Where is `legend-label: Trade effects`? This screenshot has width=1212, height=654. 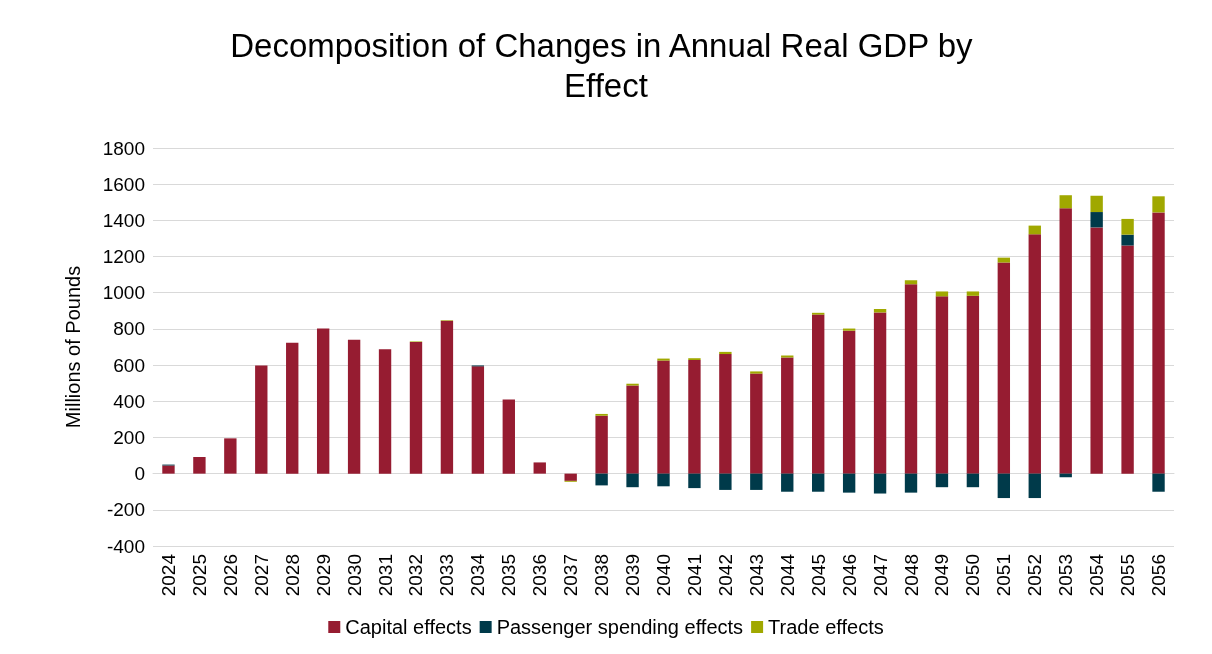
legend-label: Trade effects is located at coordinates (826, 627).